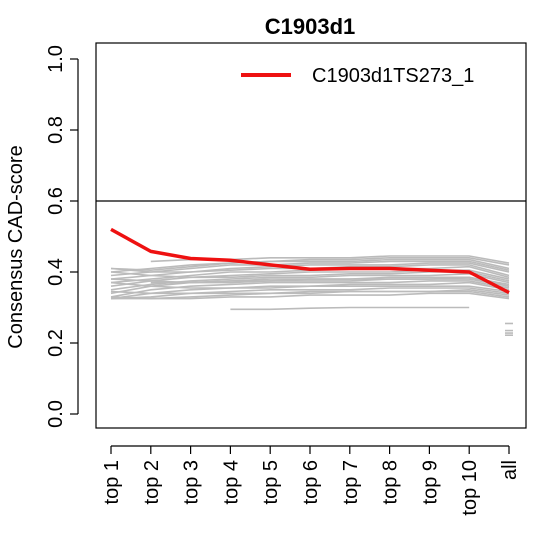 This screenshot has width=540, height=540. Describe the element at coordinates (310, 26) in the screenshot. I see `chart-title: C1903d1` at that location.